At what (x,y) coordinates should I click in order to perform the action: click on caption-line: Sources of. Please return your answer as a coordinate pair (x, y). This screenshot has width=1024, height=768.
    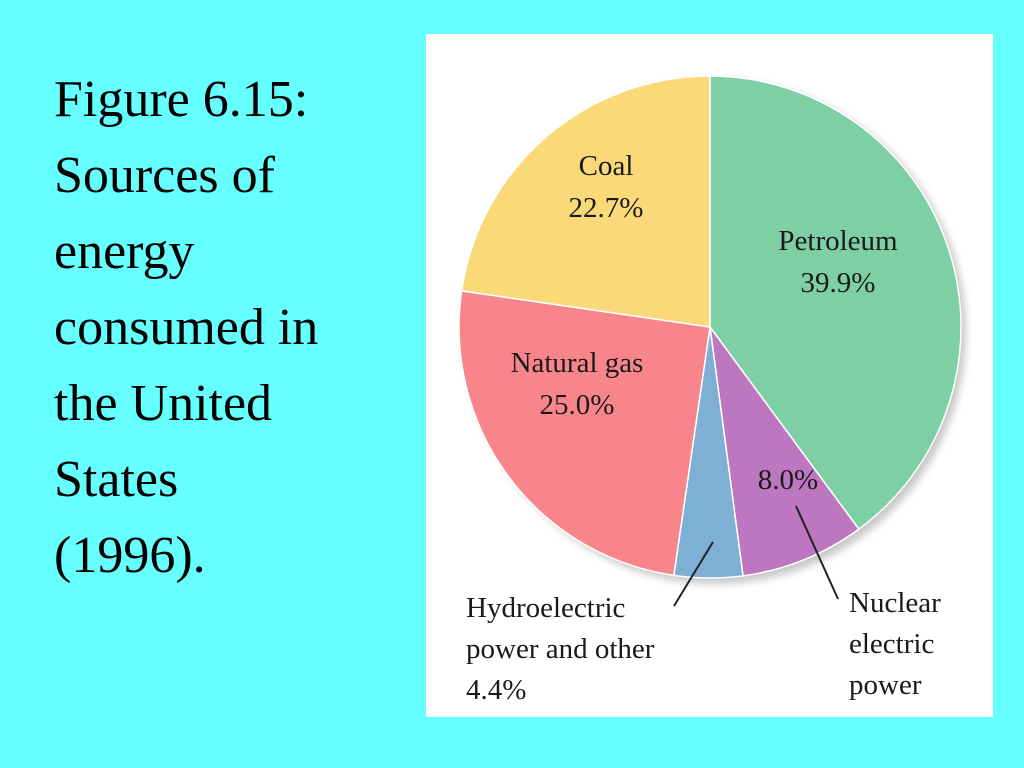
    Looking at the image, I should click on (164, 175).